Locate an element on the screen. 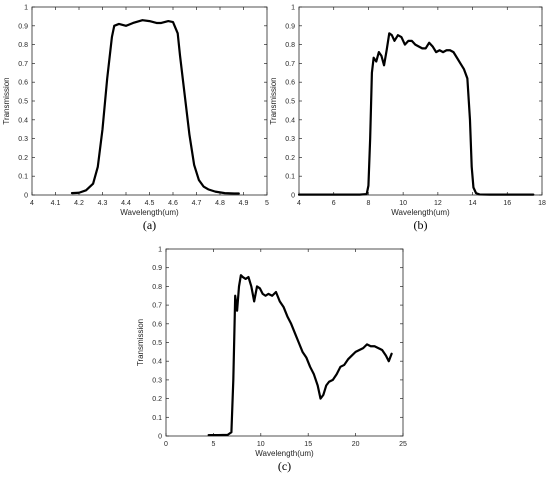  x-tick-label-a: 4.2 is located at coordinates (79, 203).